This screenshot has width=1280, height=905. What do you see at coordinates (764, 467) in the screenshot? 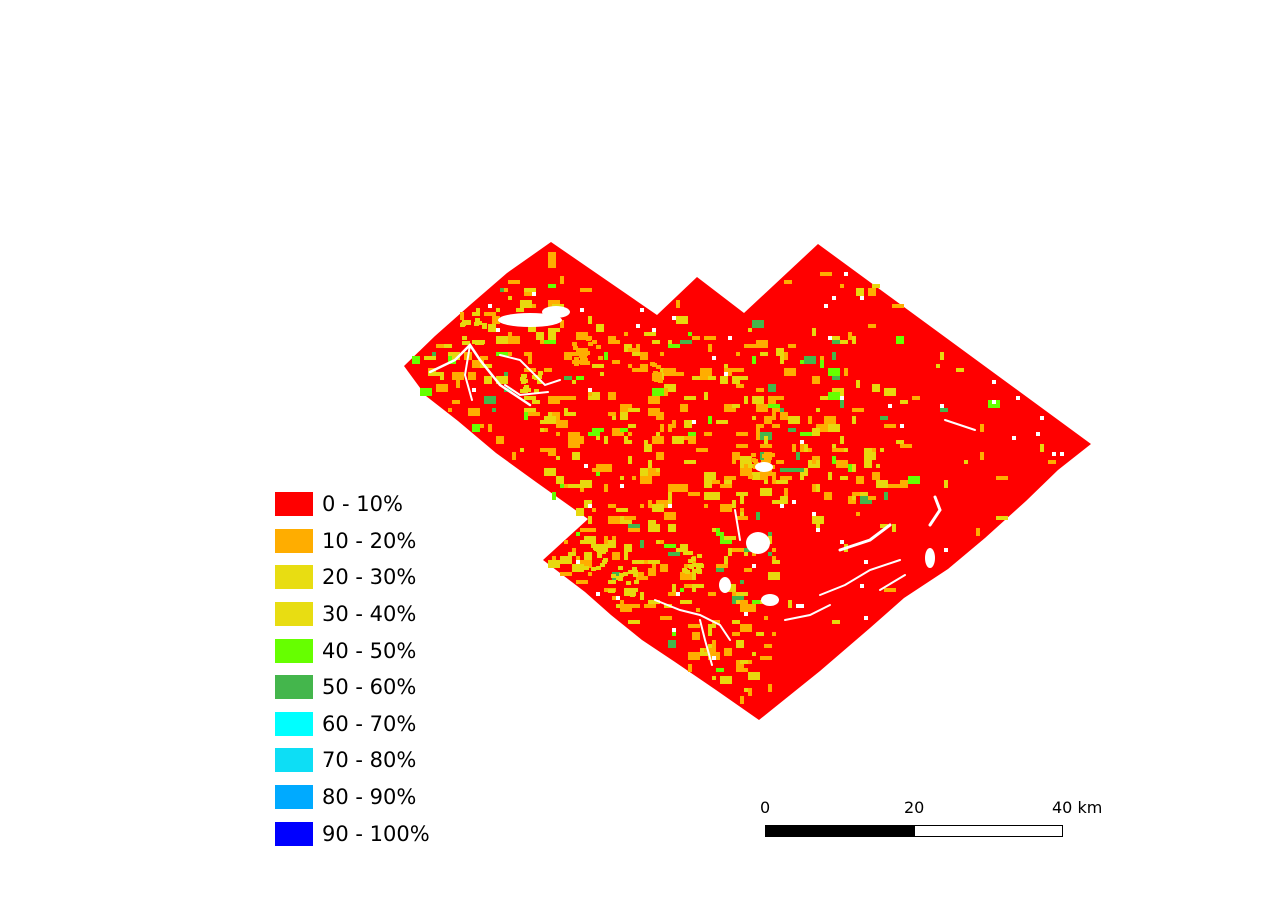
I see `lake` at bounding box center [764, 467].